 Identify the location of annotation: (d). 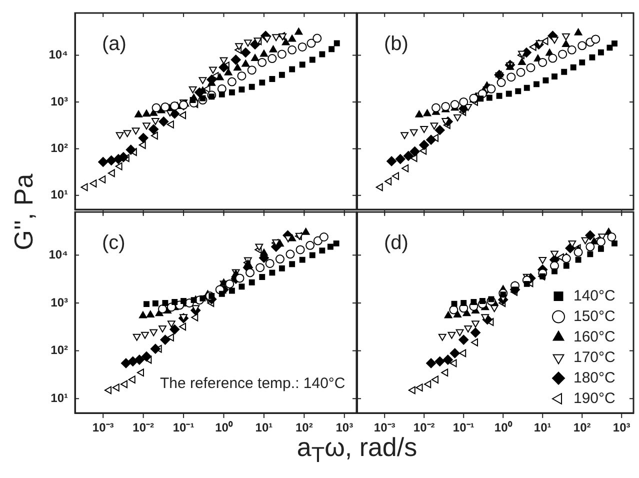
(396, 243).